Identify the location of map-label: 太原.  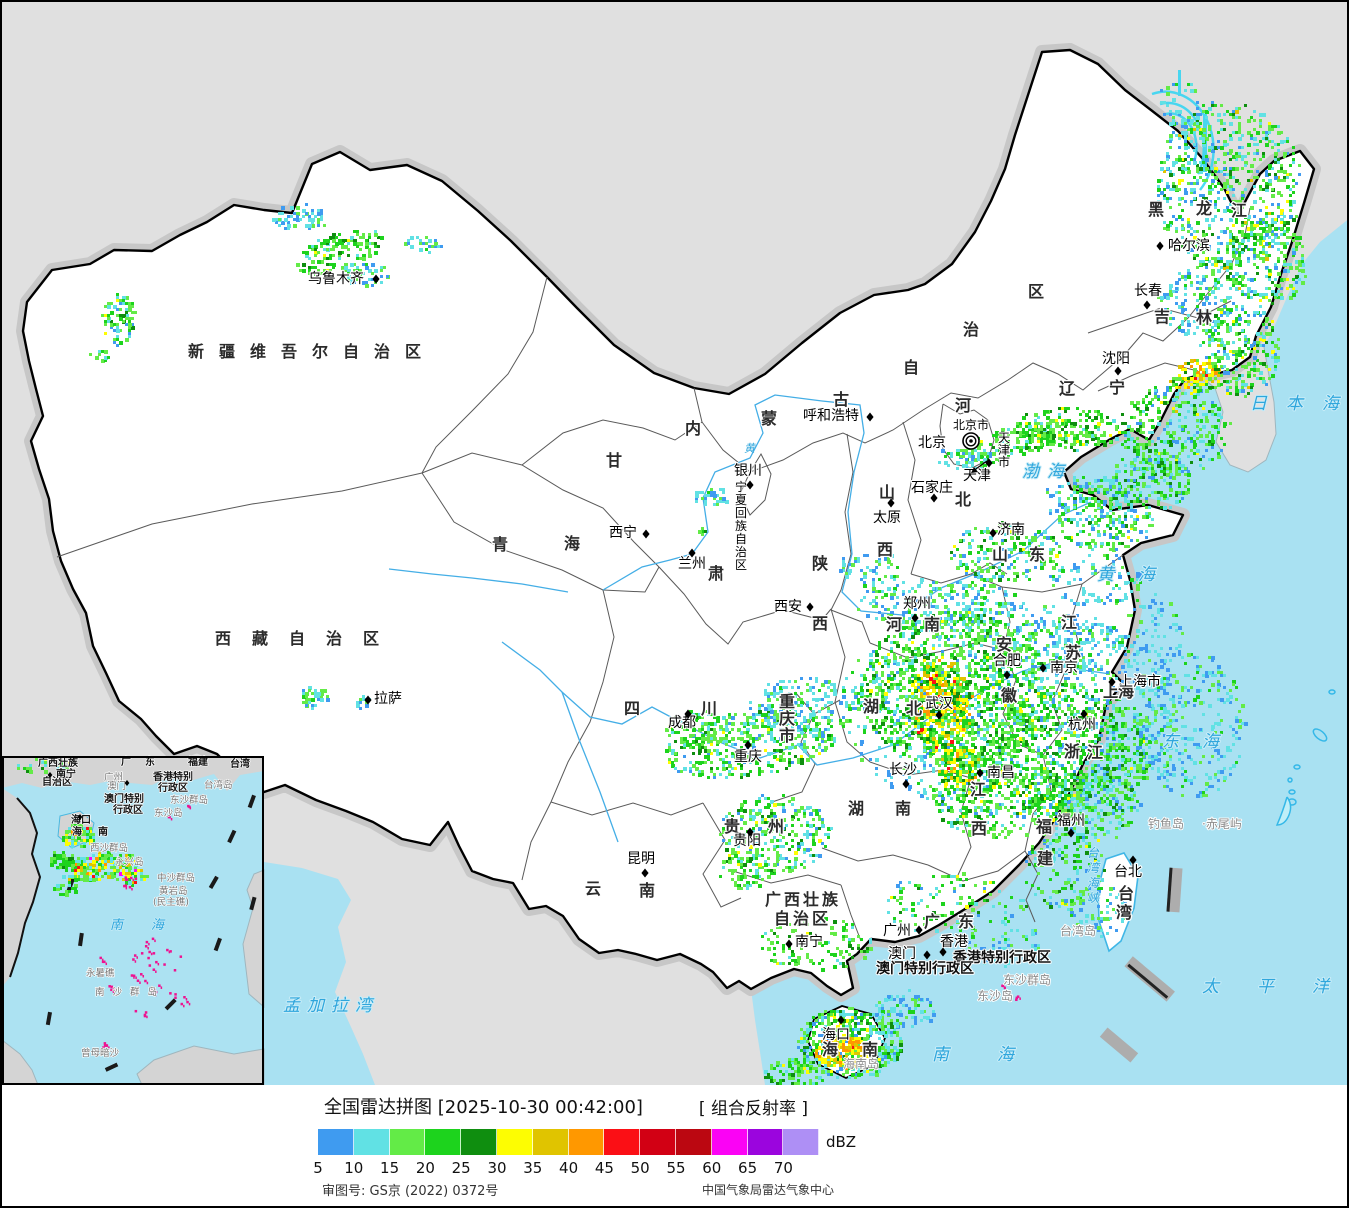
(887, 518).